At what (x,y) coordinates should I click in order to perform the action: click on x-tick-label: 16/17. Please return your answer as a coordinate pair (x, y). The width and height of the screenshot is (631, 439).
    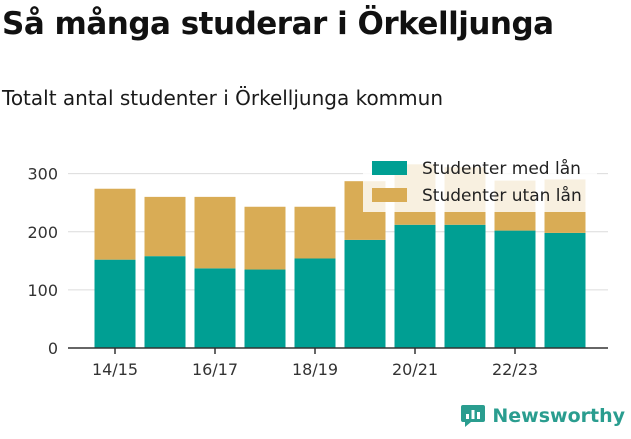
    Looking at the image, I should click on (215, 369).